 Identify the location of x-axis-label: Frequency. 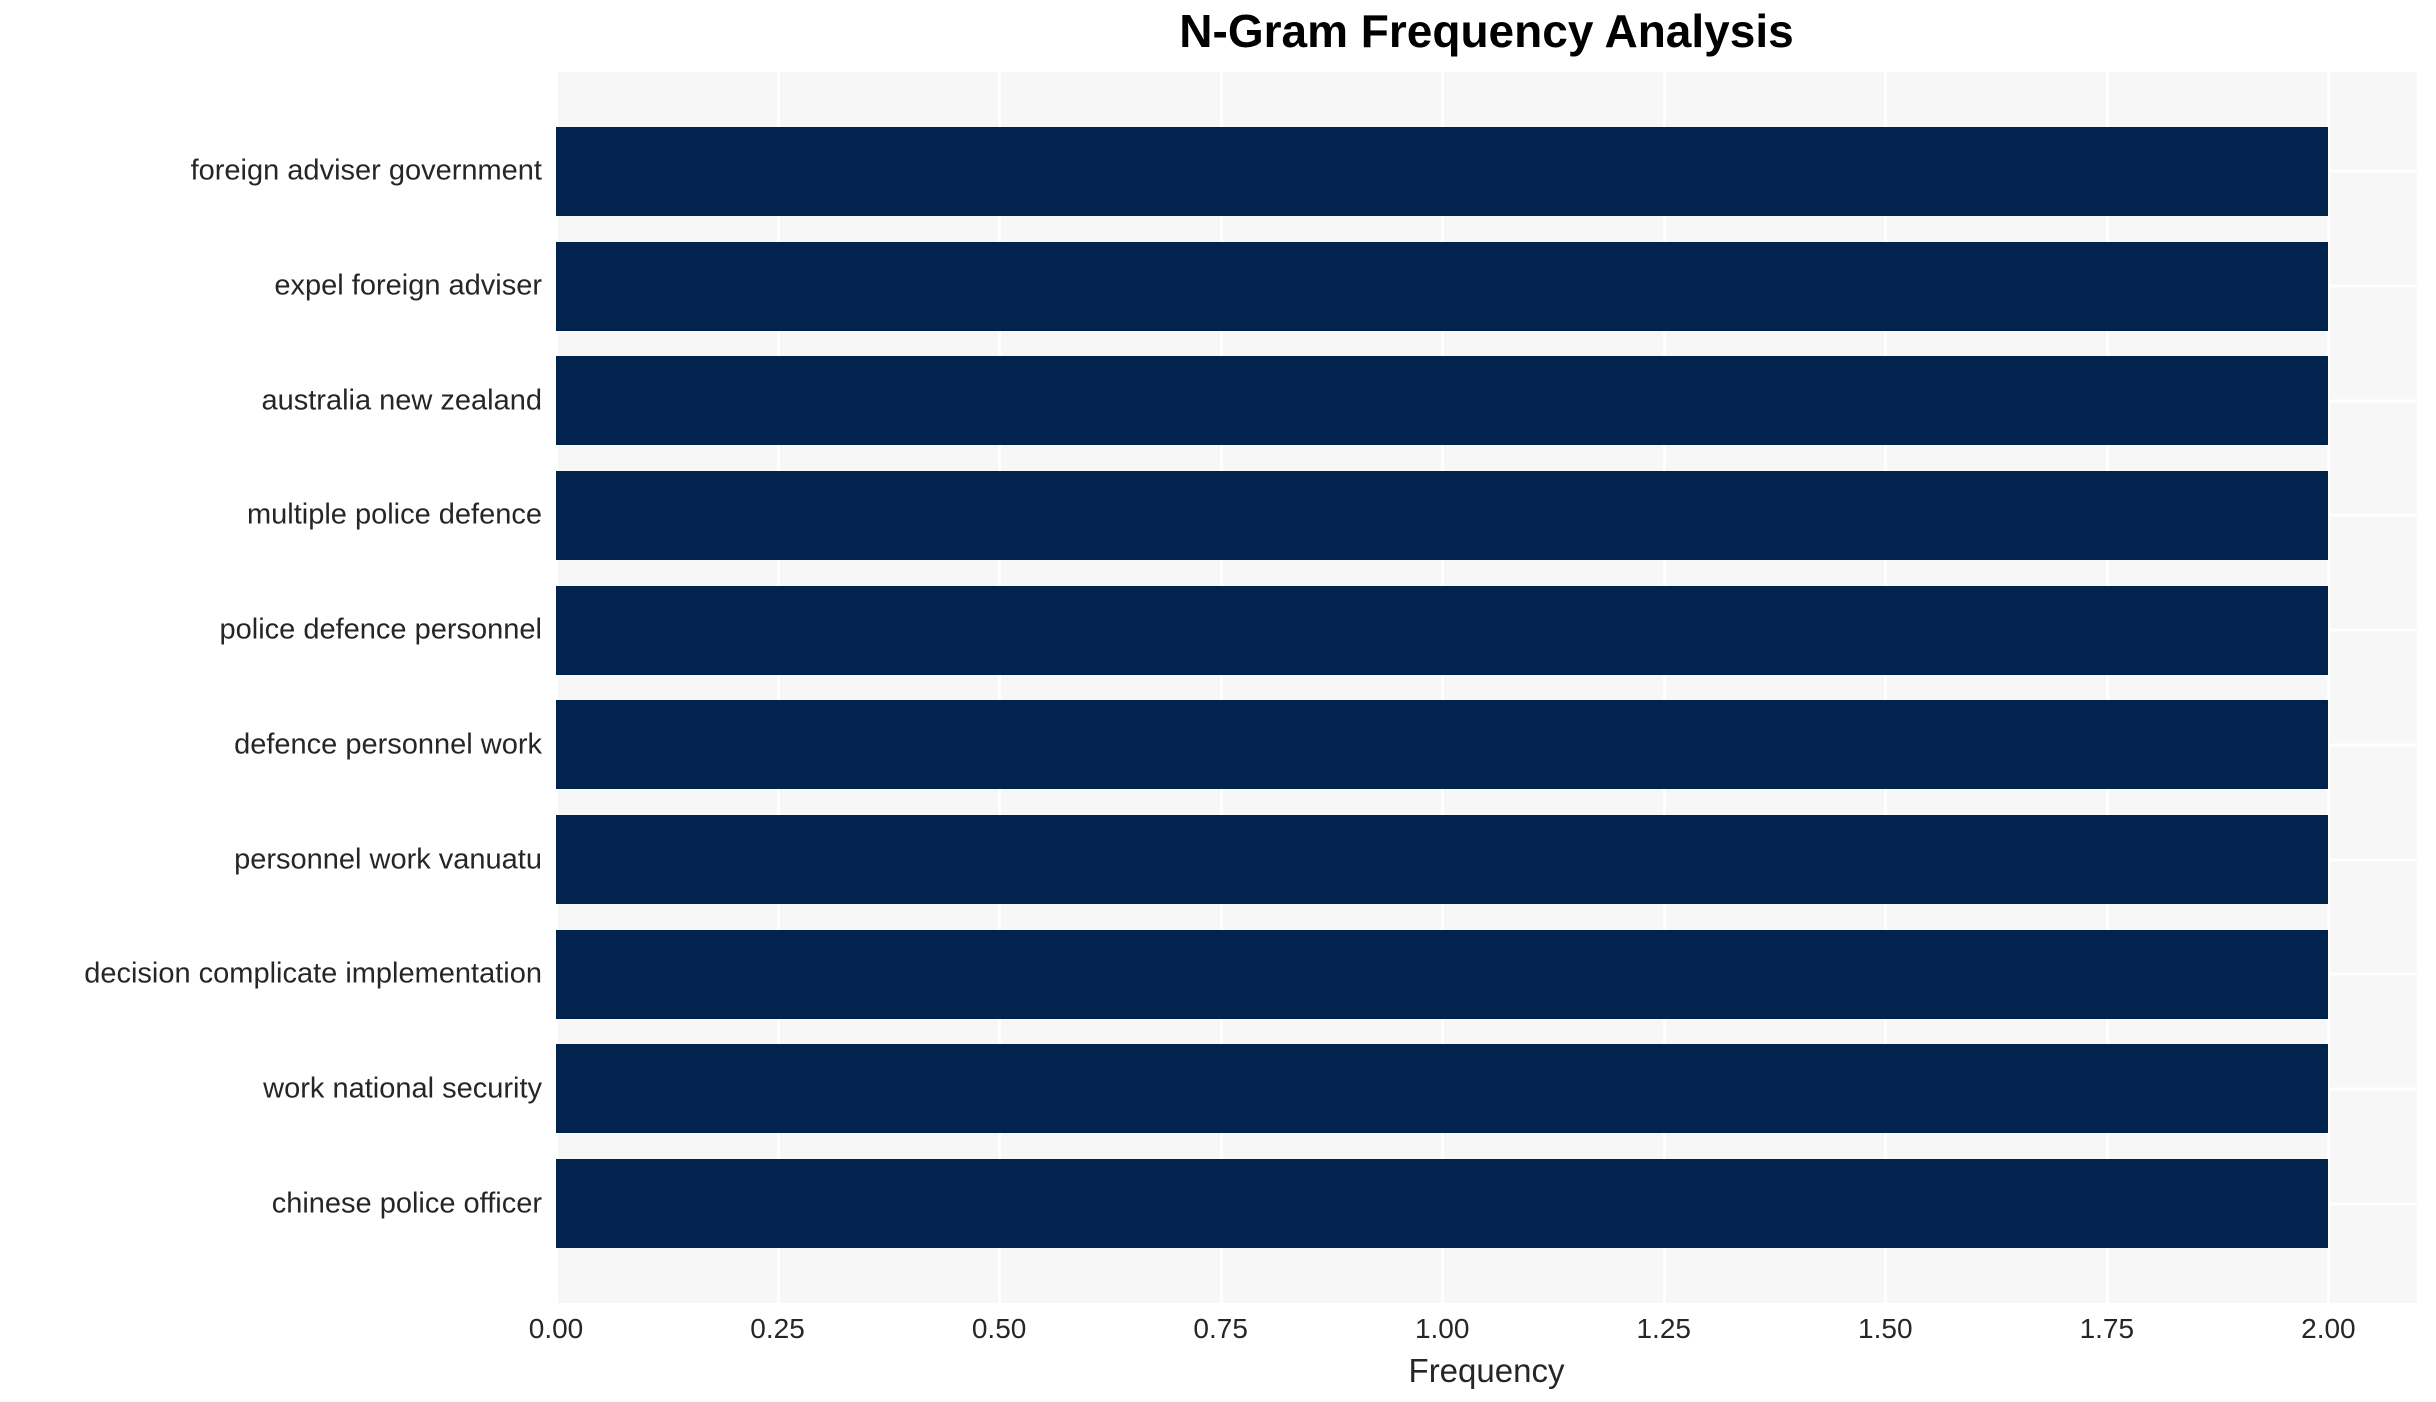
(1486, 1370).